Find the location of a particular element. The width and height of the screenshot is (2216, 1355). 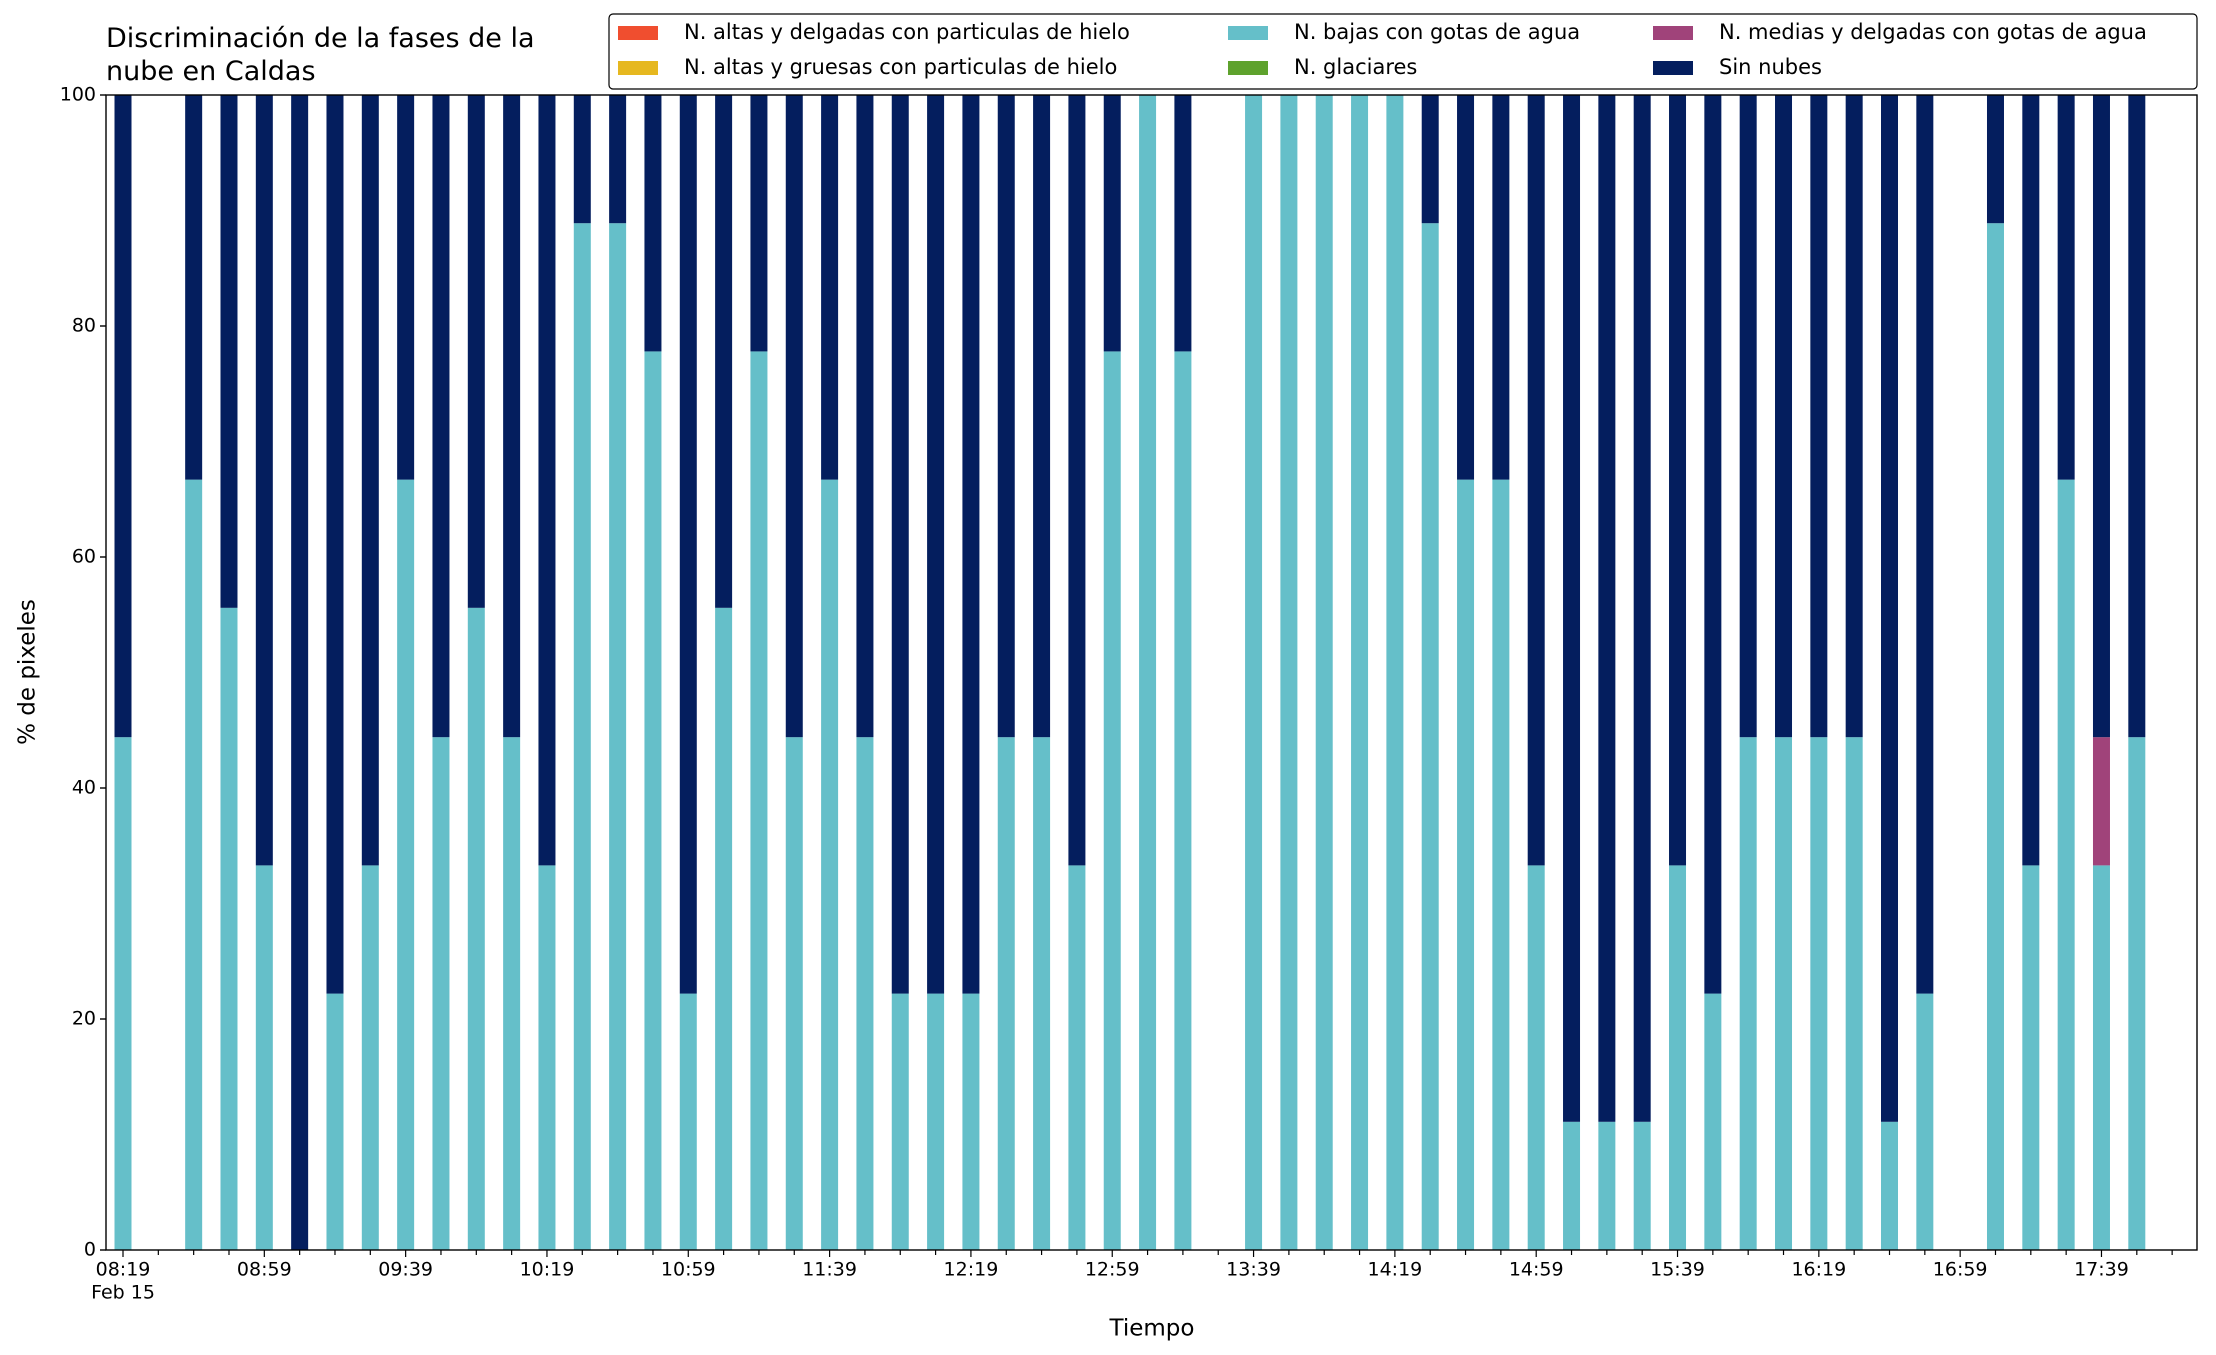

legend-label: Sin nubes is located at coordinates (1770, 67).